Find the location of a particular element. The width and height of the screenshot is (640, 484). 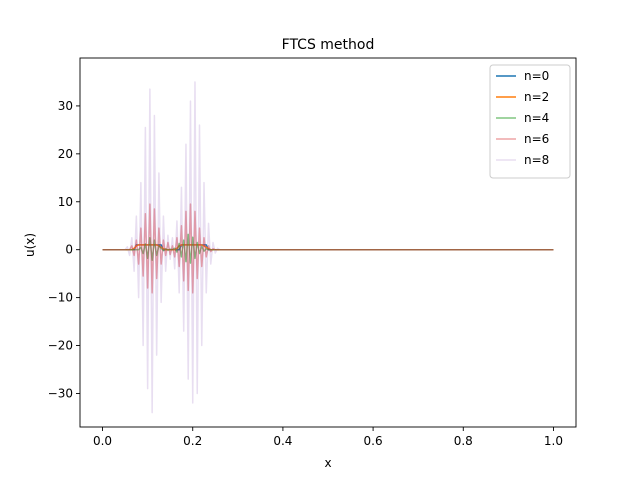

x-tick-label: 0.4 is located at coordinates (282, 441).